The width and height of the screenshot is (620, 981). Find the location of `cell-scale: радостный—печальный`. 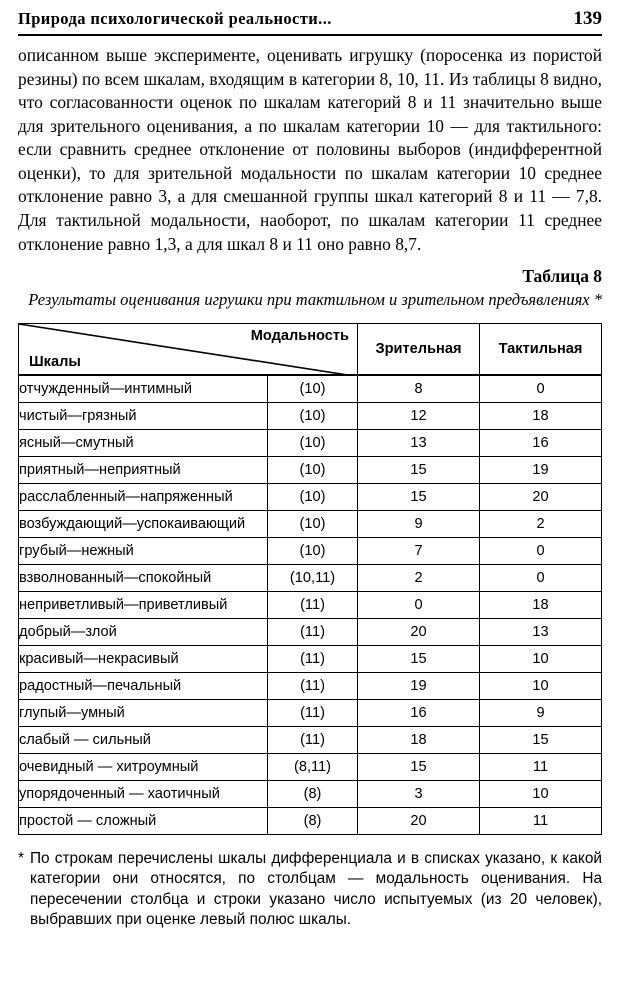

cell-scale: радостный—печальный is located at coordinates (143, 685).